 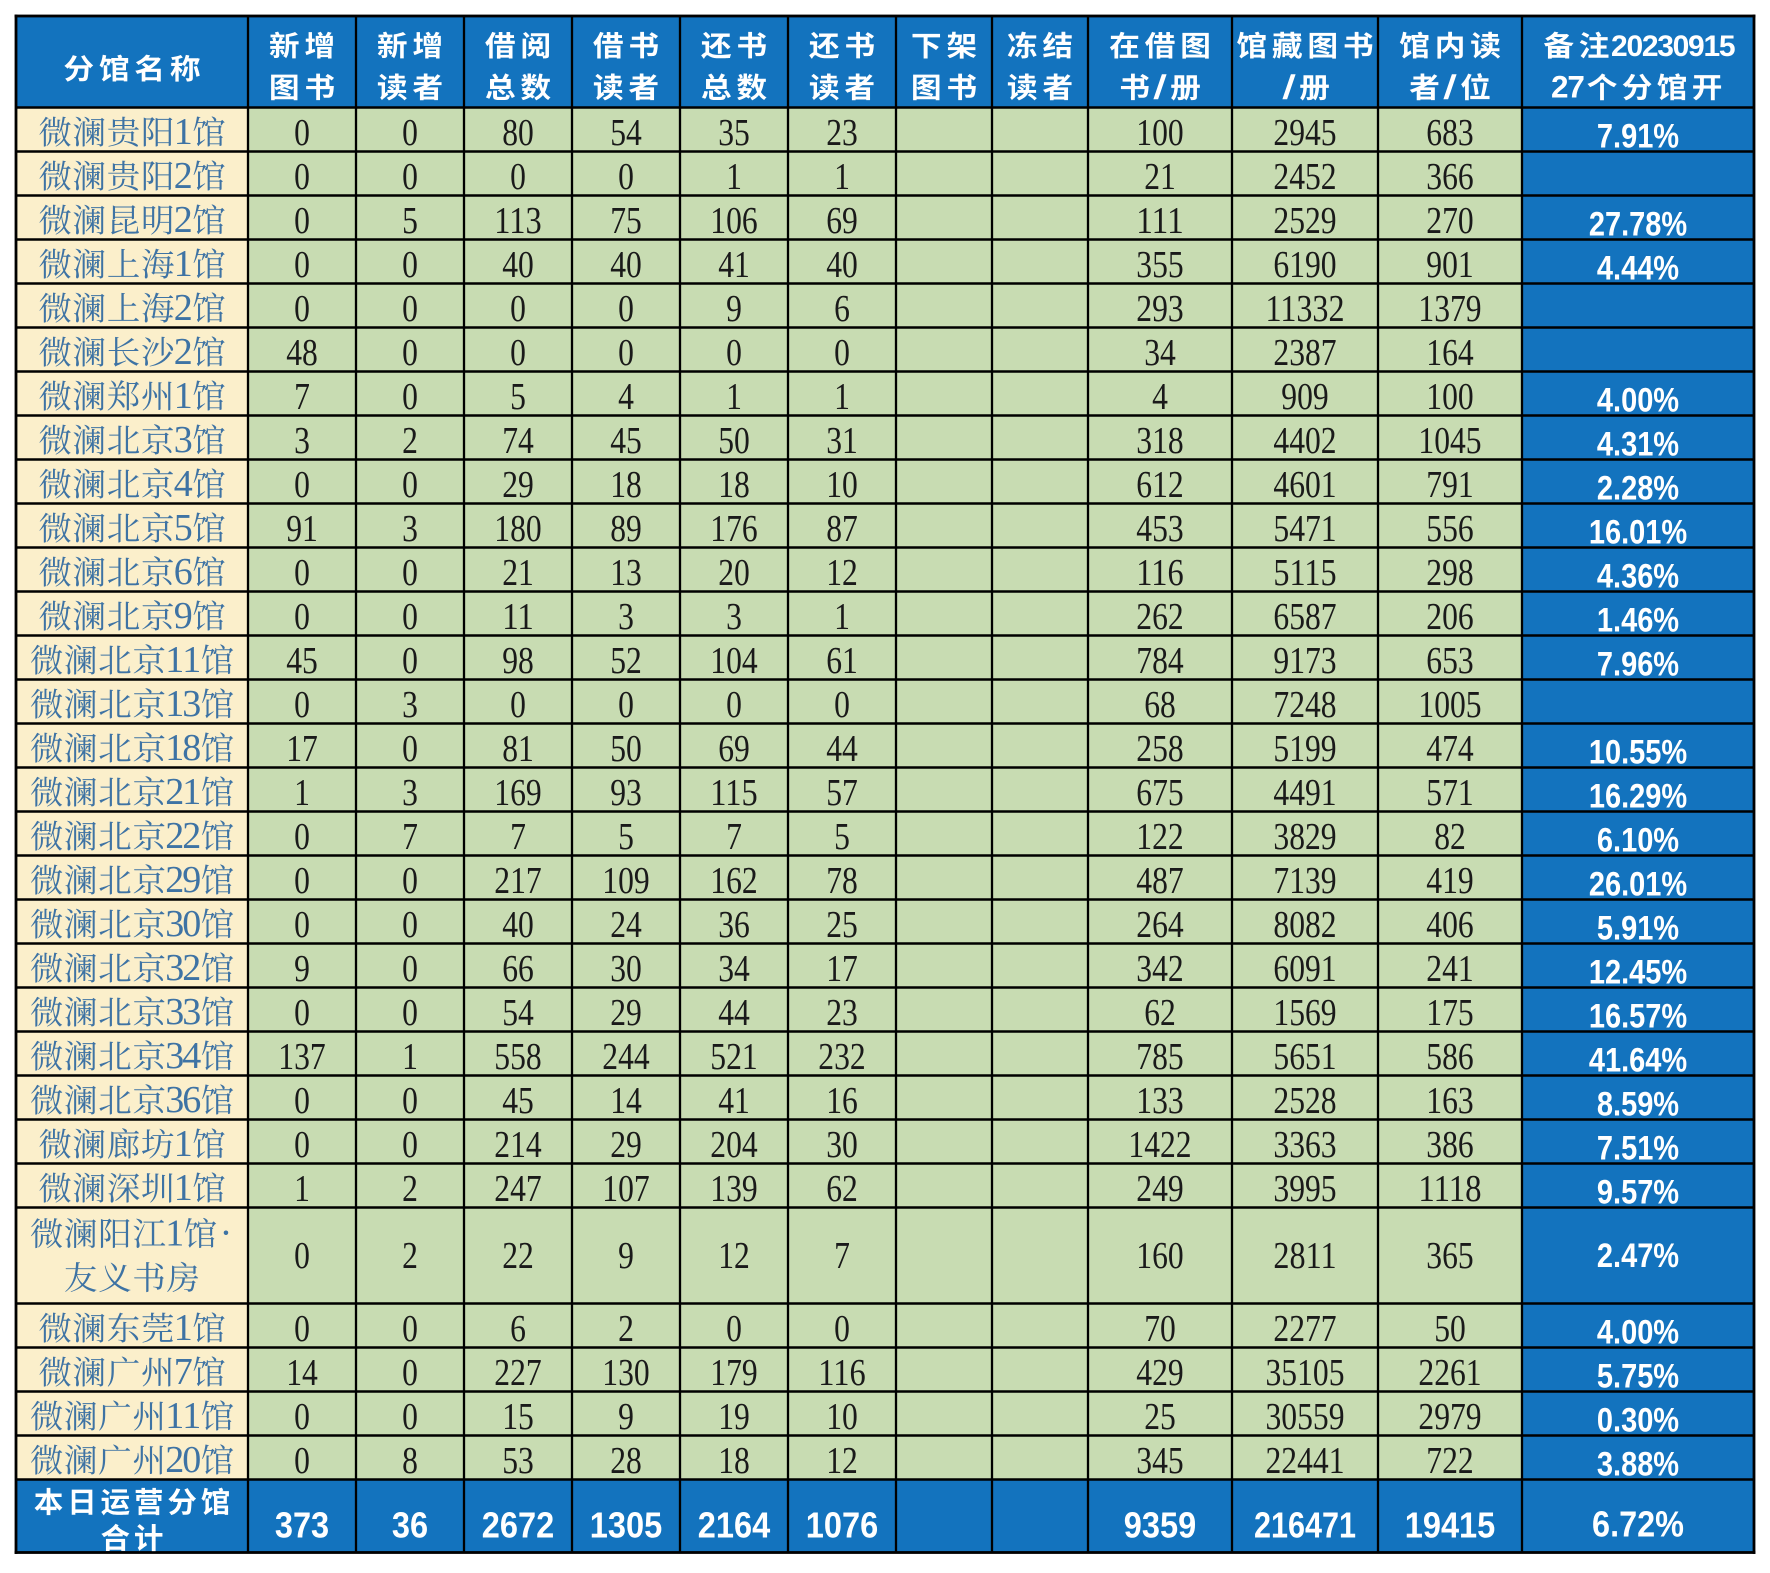 What do you see at coordinates (1304, 485) in the screenshot?
I see `svg-text: 4601` at bounding box center [1304, 485].